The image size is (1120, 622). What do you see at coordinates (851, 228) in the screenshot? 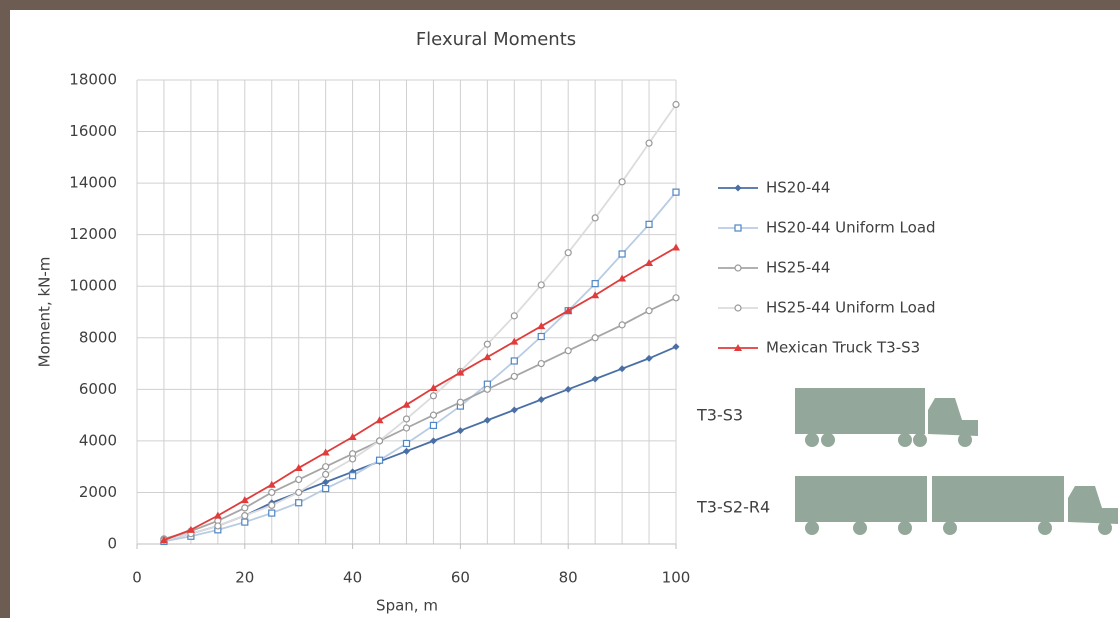
I see `legend-label: HS20-44 Uniform Load` at bounding box center [851, 228].